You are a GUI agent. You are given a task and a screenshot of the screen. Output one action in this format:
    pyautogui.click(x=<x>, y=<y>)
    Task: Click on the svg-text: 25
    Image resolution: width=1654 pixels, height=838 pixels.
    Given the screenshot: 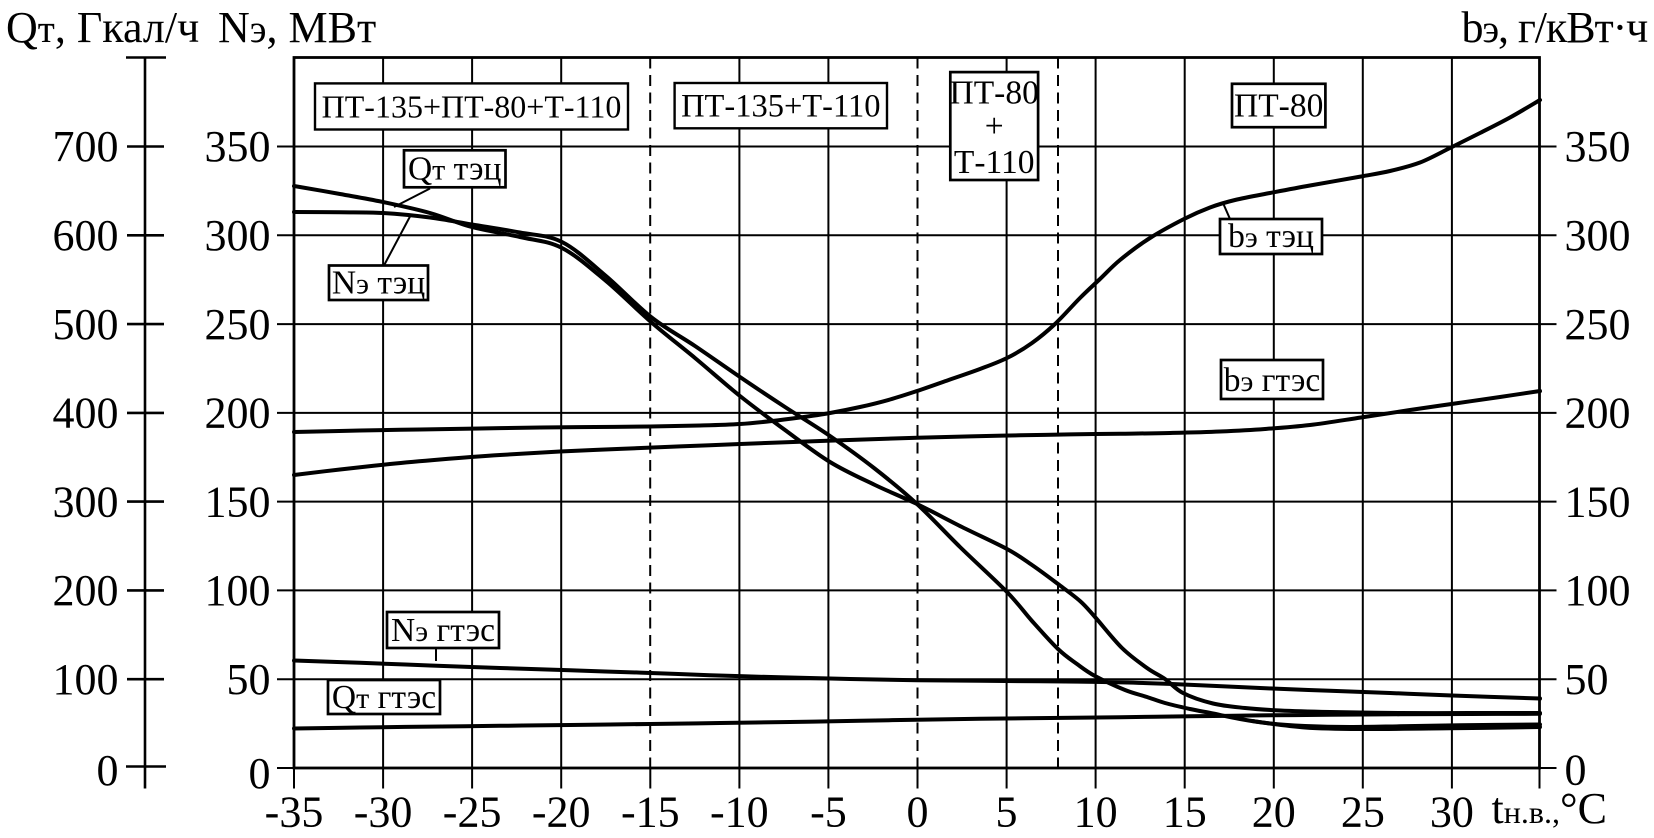 What is the action you would take?
    pyautogui.click(x=1363, y=812)
    